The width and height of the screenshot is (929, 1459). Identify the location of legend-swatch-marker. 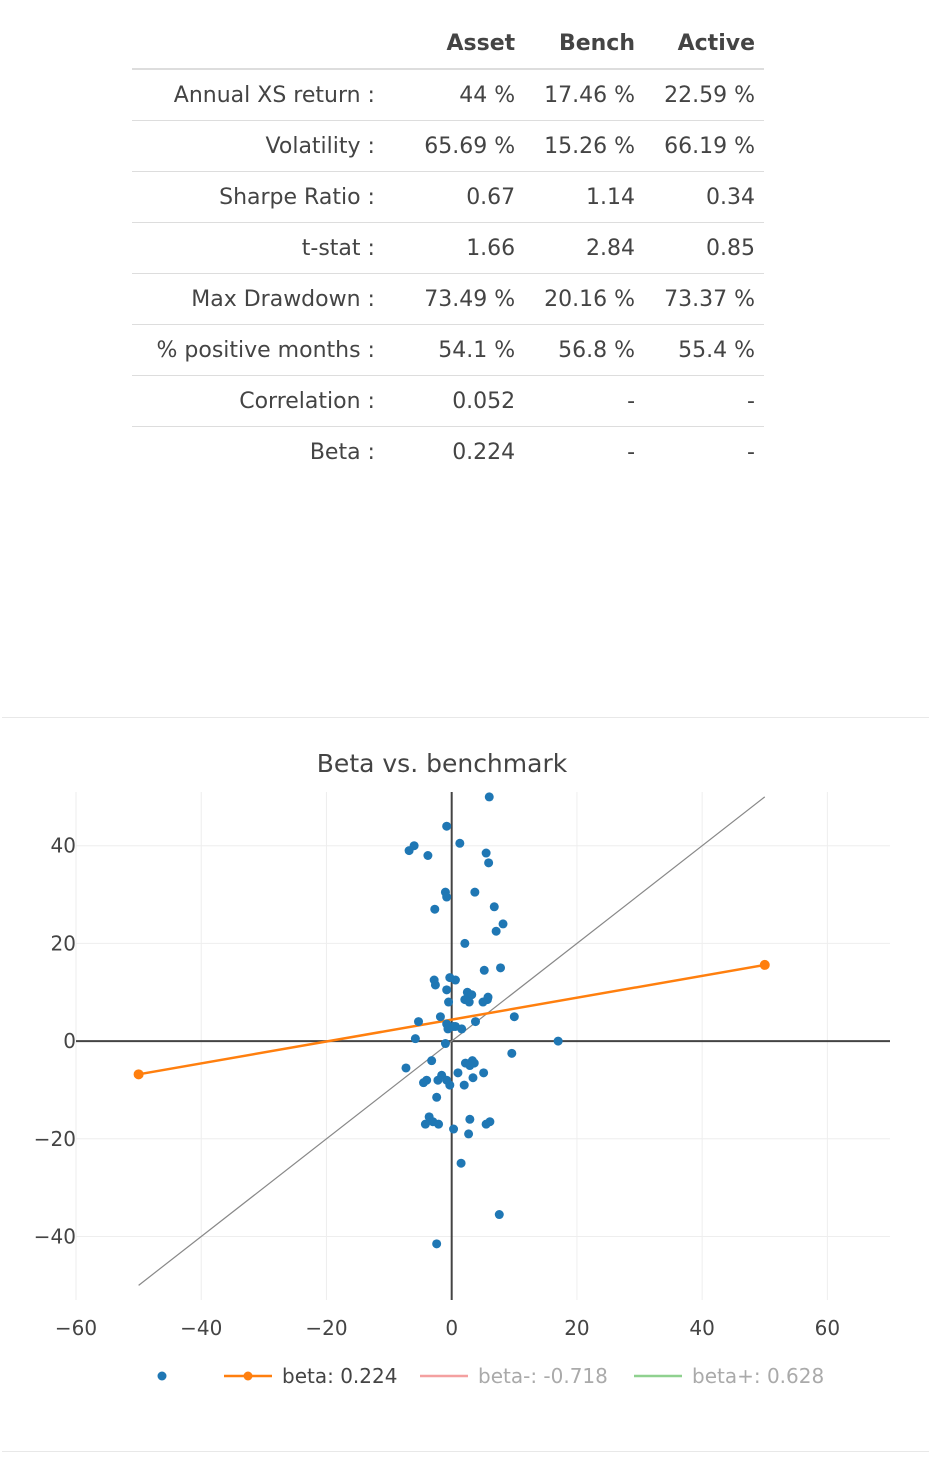
(248, 1376).